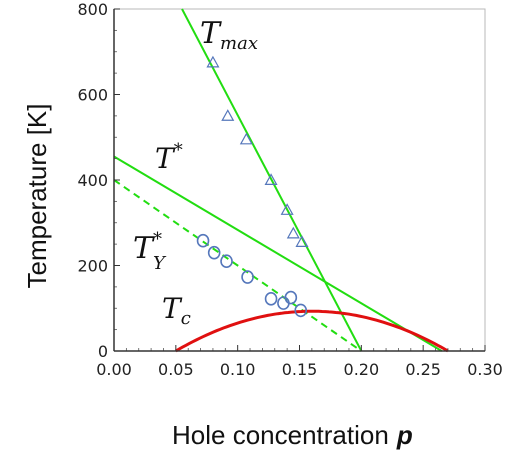  What do you see at coordinates (238, 369) in the screenshot?
I see `x-tick-label: 0.10` at bounding box center [238, 369].